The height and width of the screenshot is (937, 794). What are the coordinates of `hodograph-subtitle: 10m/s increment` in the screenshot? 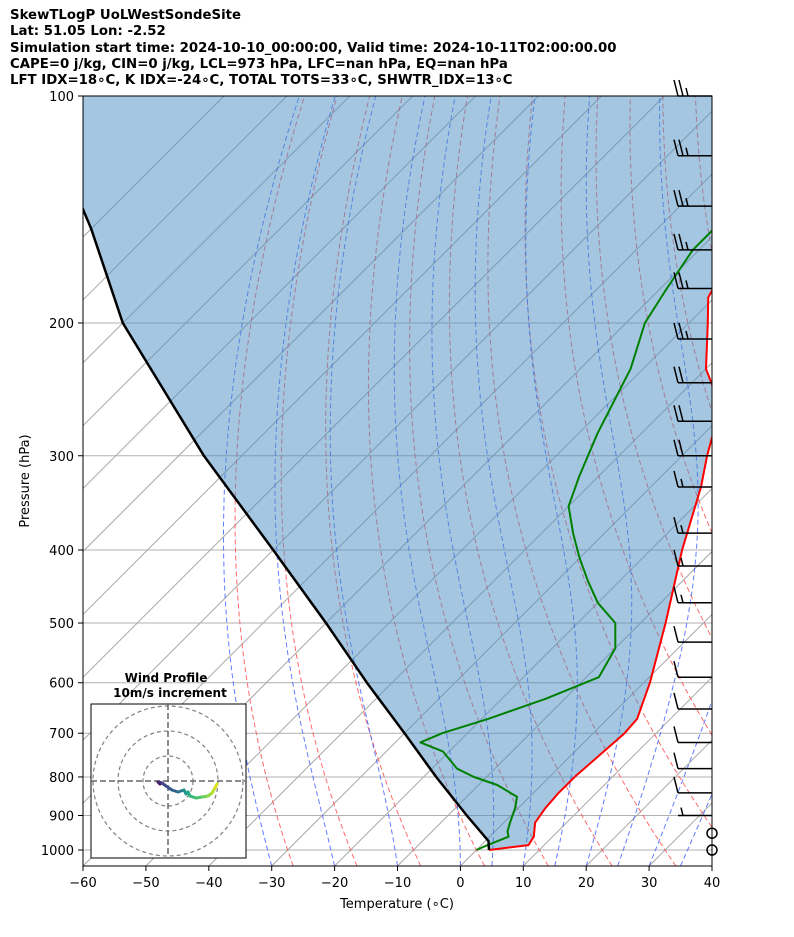 It's located at (170, 693).